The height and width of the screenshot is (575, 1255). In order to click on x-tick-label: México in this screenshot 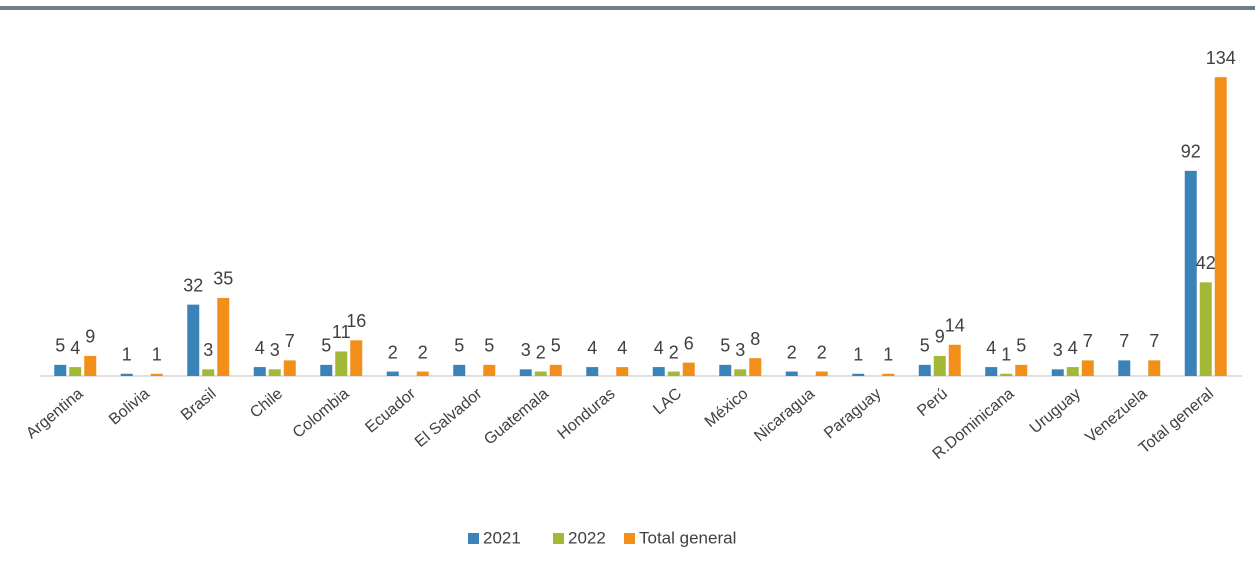, I will do `click(727, 408)`.